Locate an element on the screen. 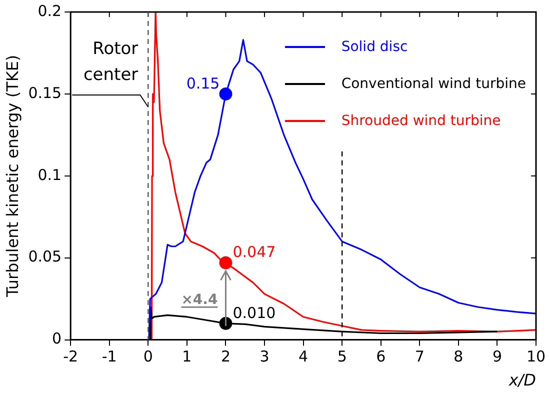 This screenshot has height=395, width=550. ref-line-label: Rotor center is located at coordinates (110, 62).